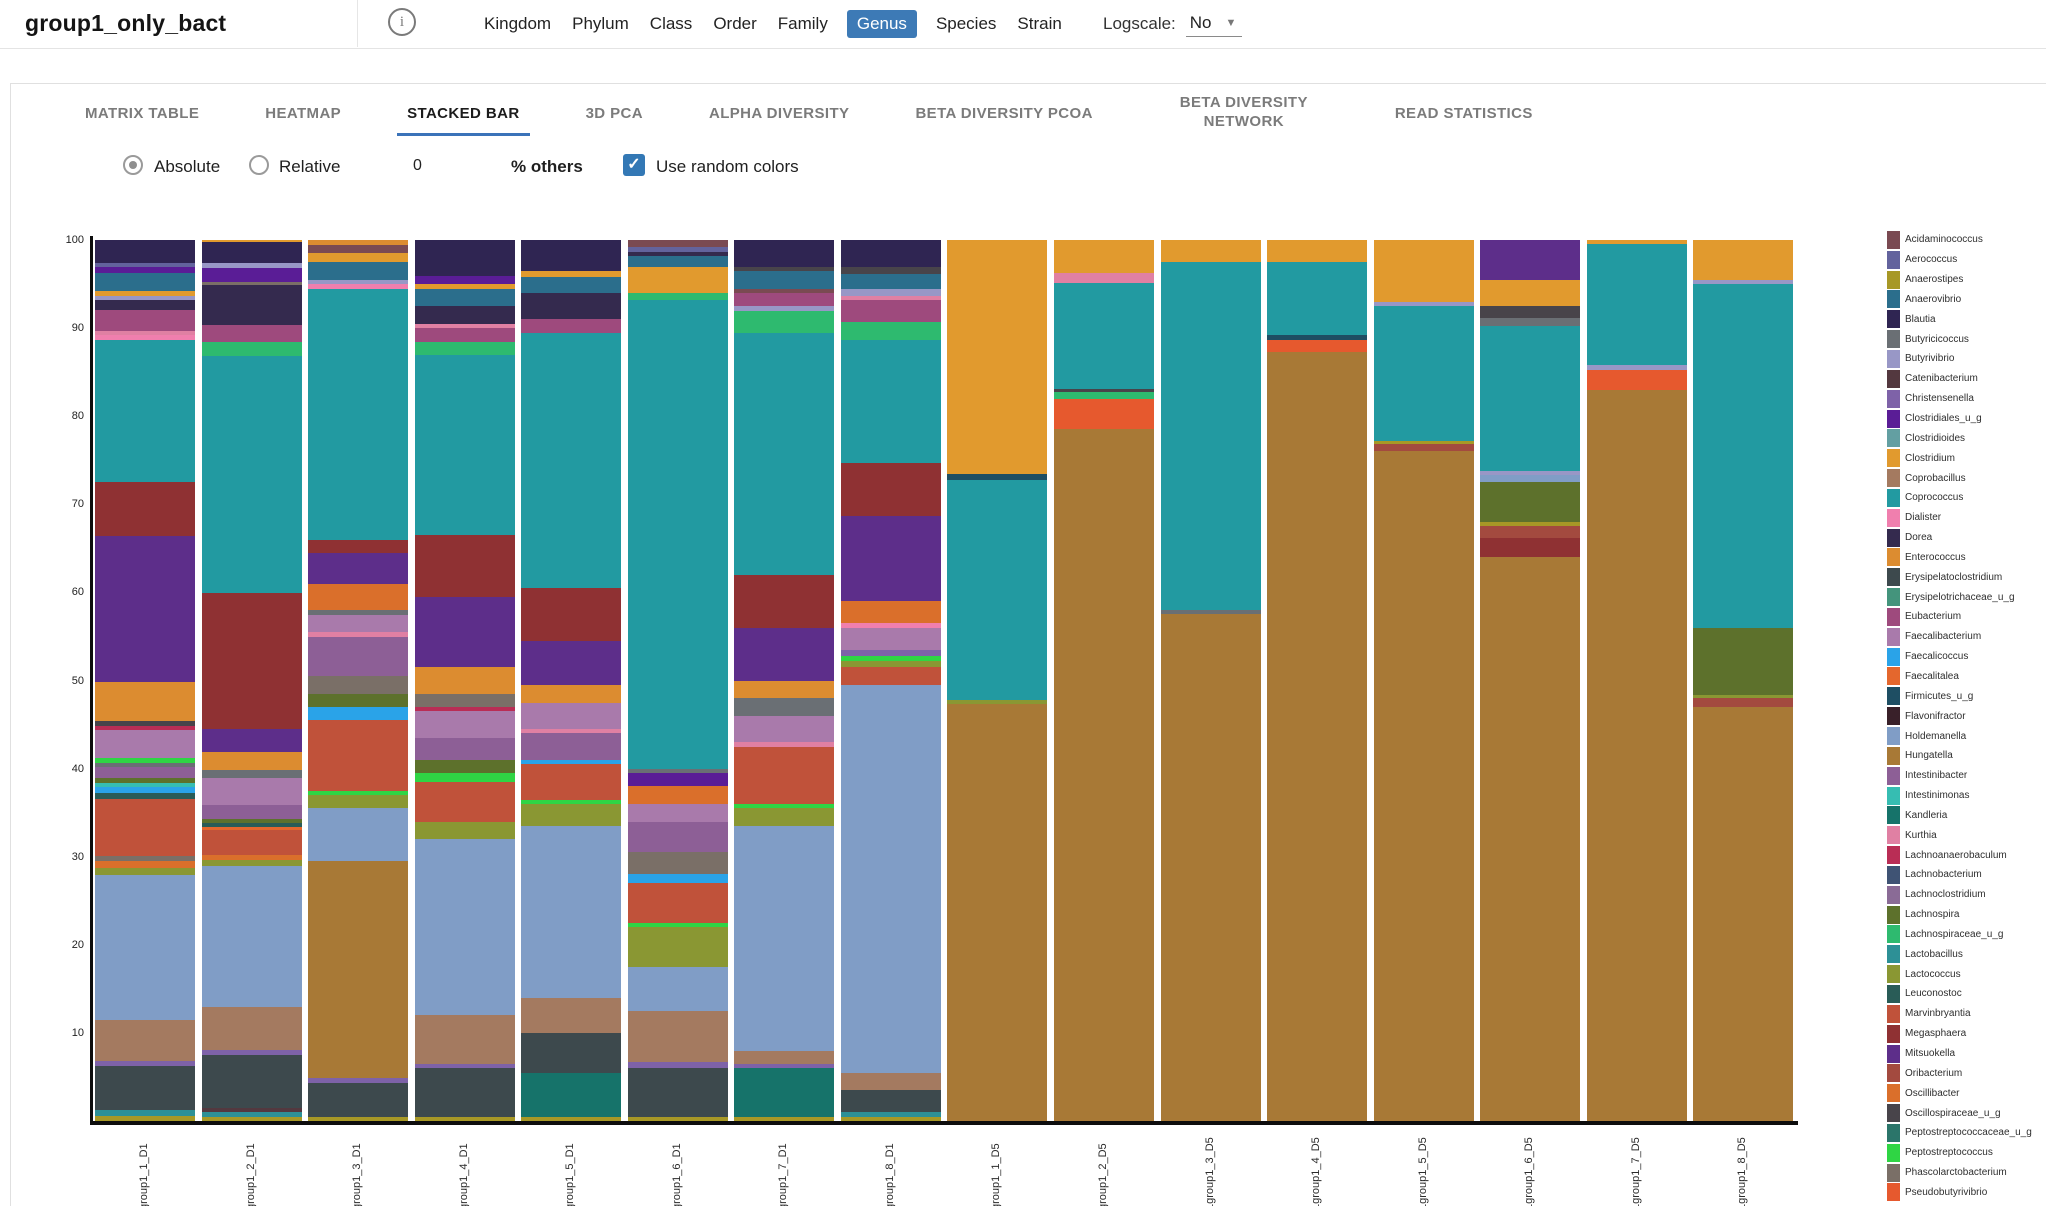 Image resolution: width=2046 pixels, height=1206 pixels. I want to click on bar-1group1_5_D5, so click(1423, 680).